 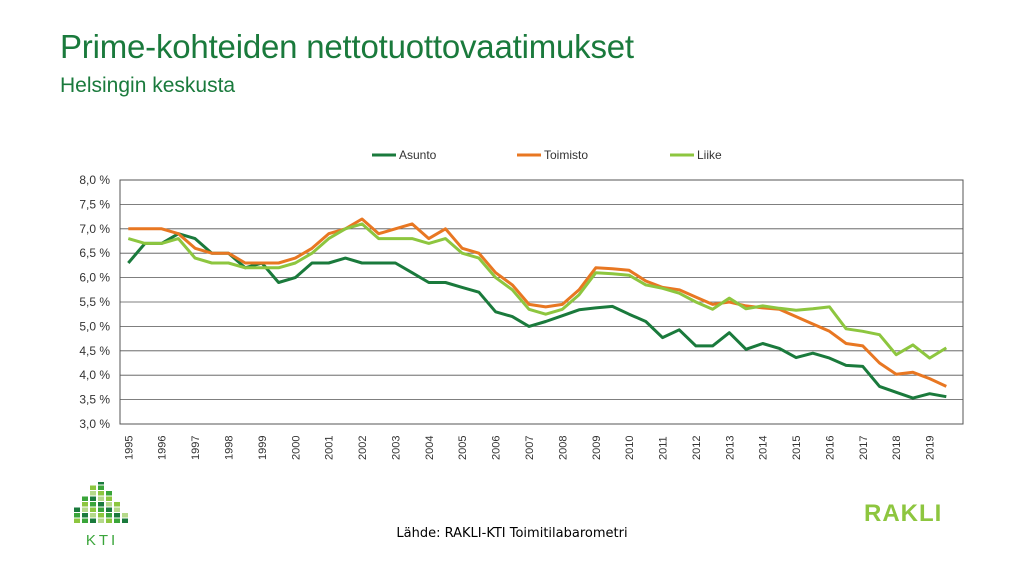 I want to click on x-tick-label: 2013, so click(x=730, y=448).